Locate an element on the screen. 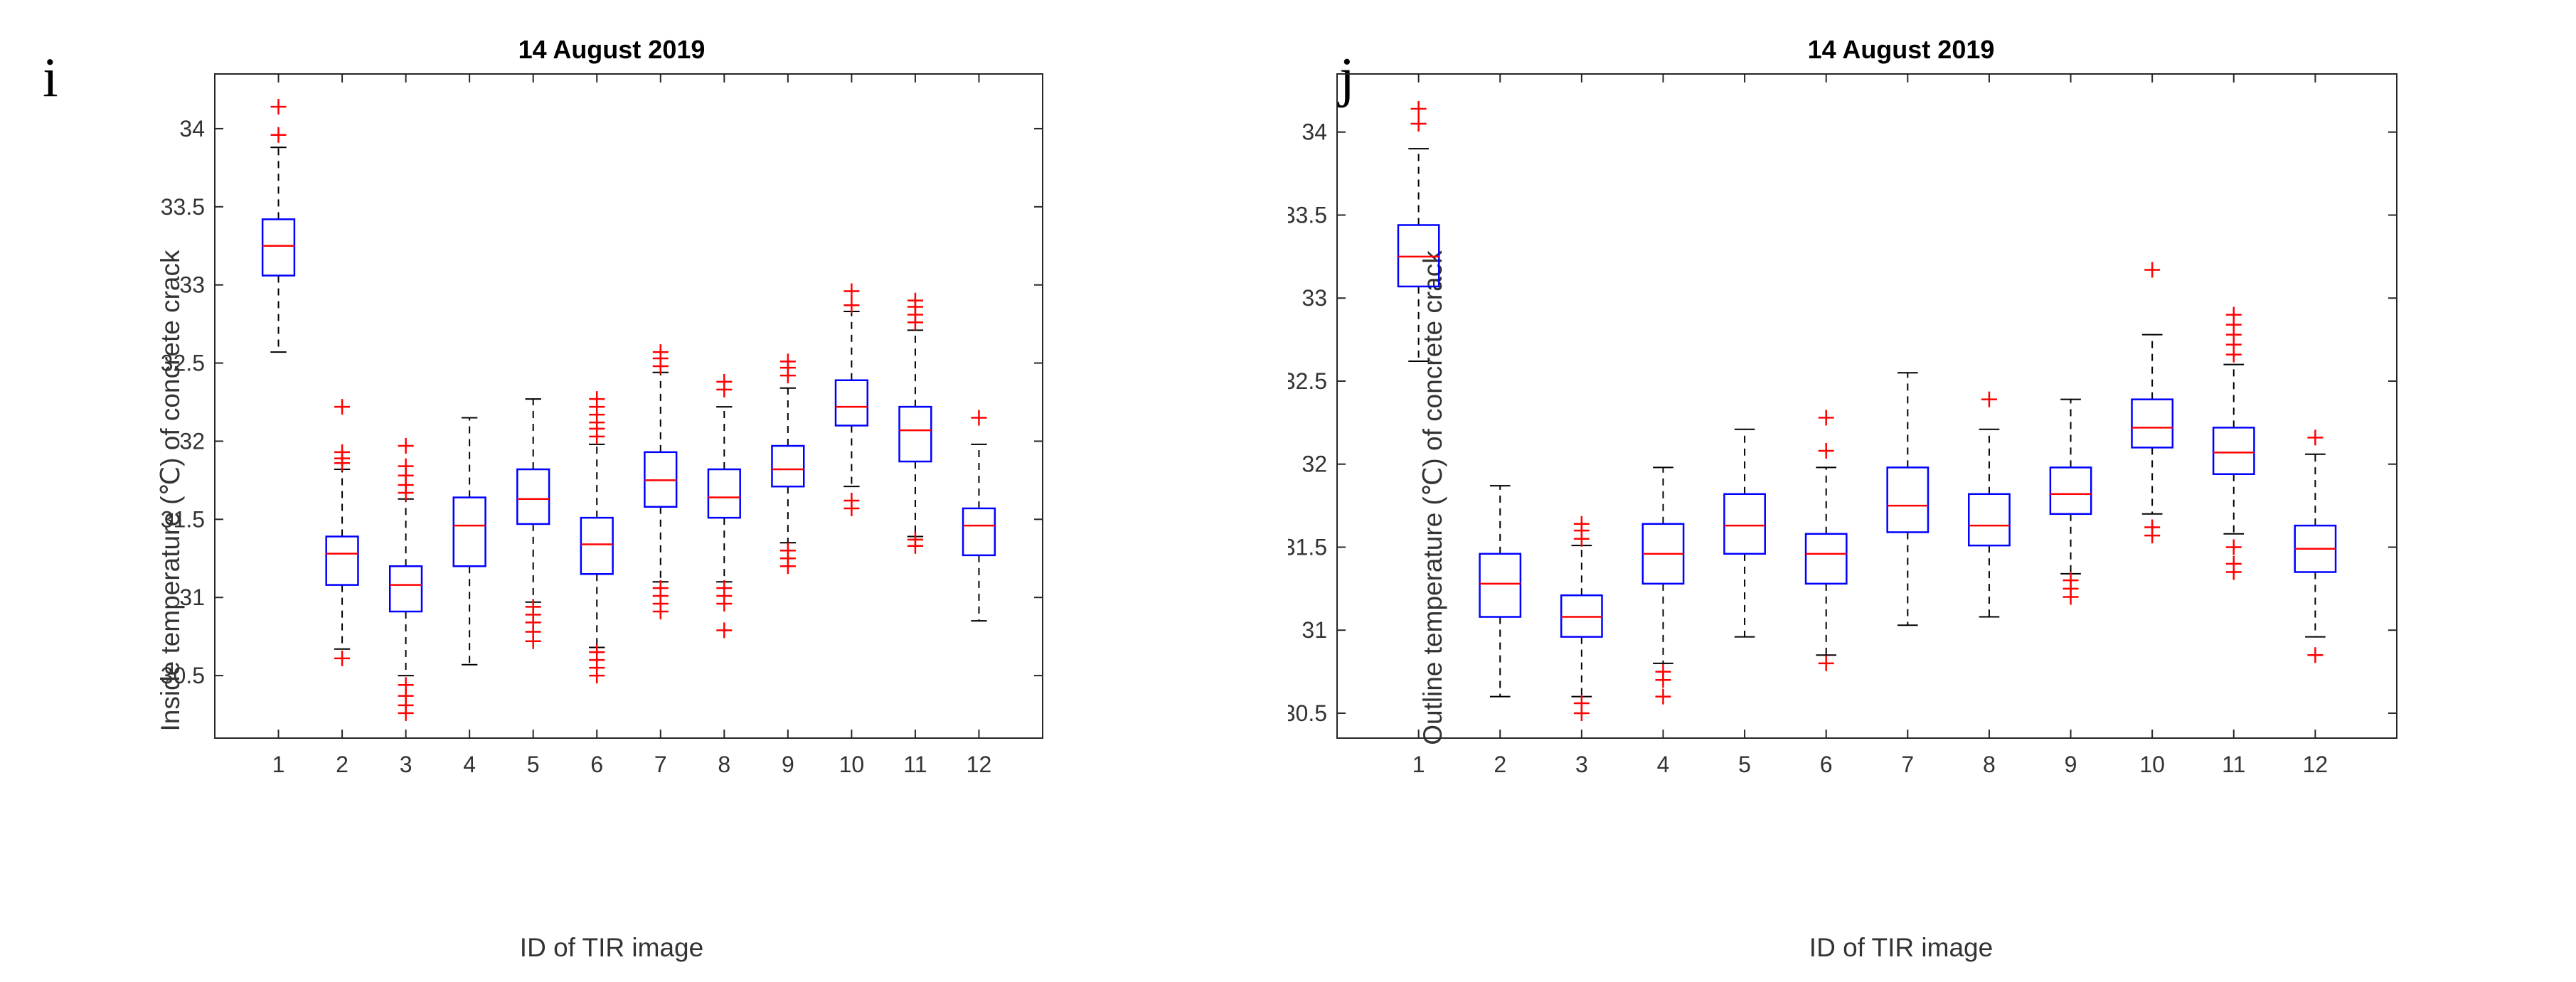 The width and height of the screenshot is (2576, 982). y-tick-label: 34 is located at coordinates (1314, 132).